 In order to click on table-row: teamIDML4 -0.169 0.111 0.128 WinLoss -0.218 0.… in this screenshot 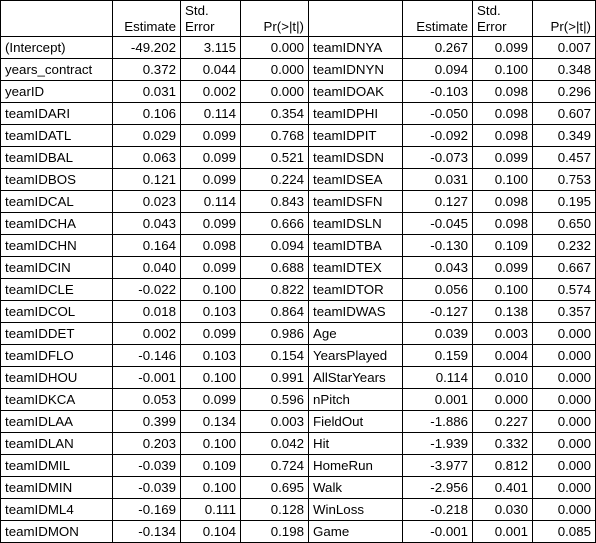, I will do `click(298, 509)`.